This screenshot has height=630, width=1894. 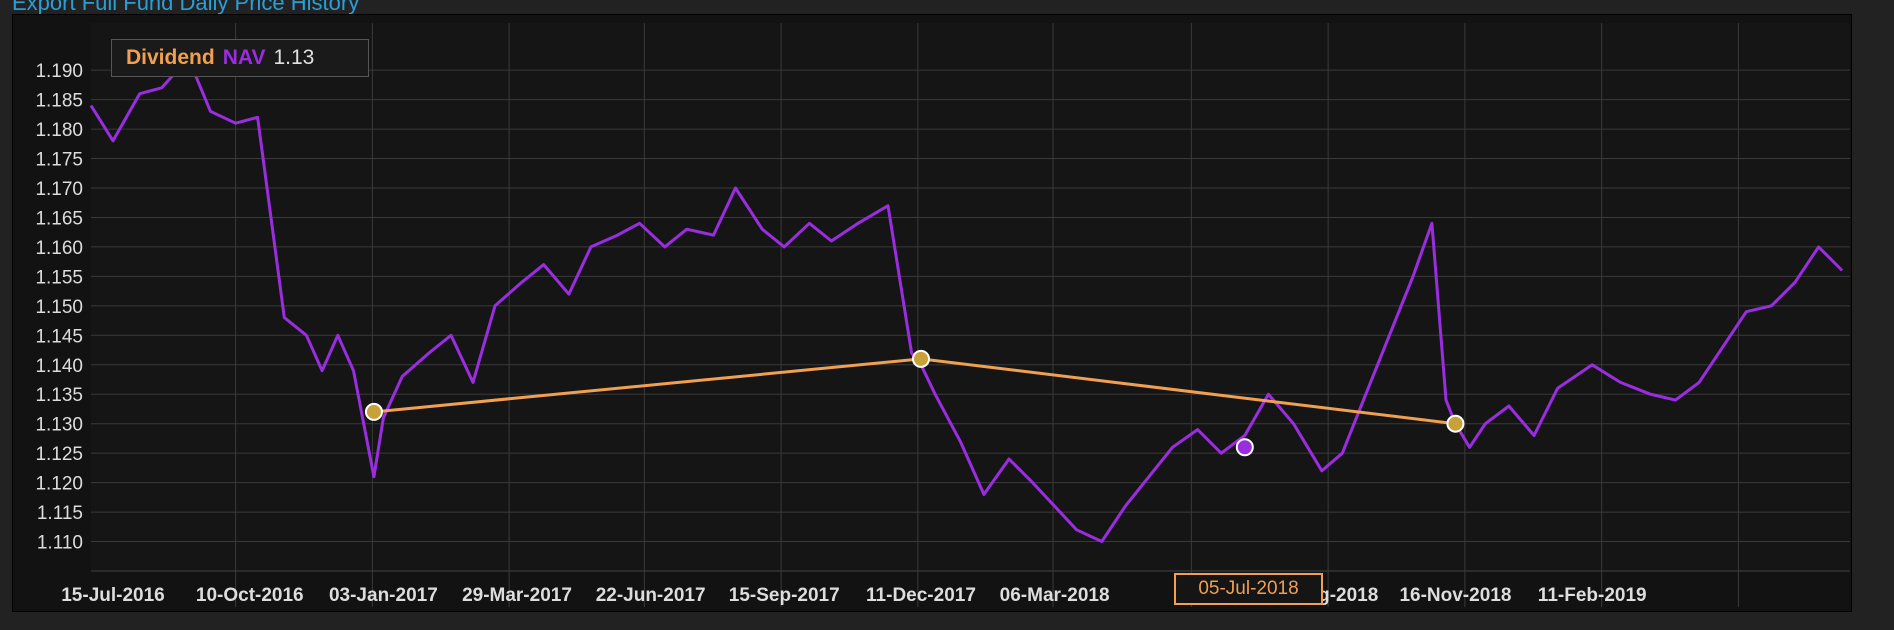 I want to click on y-tick-label: 1.150, so click(x=59, y=307).